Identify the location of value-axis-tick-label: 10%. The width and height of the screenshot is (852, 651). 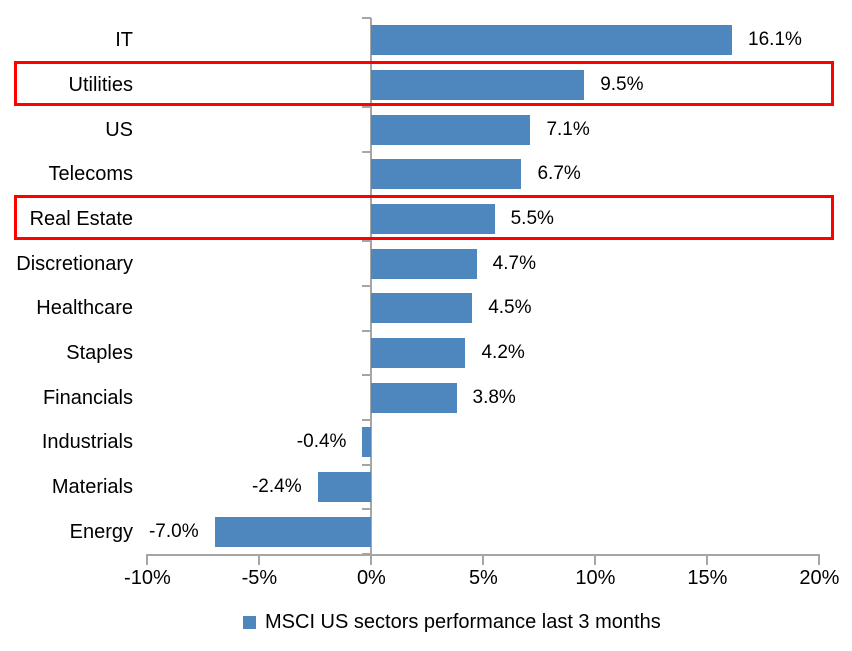
(595, 578).